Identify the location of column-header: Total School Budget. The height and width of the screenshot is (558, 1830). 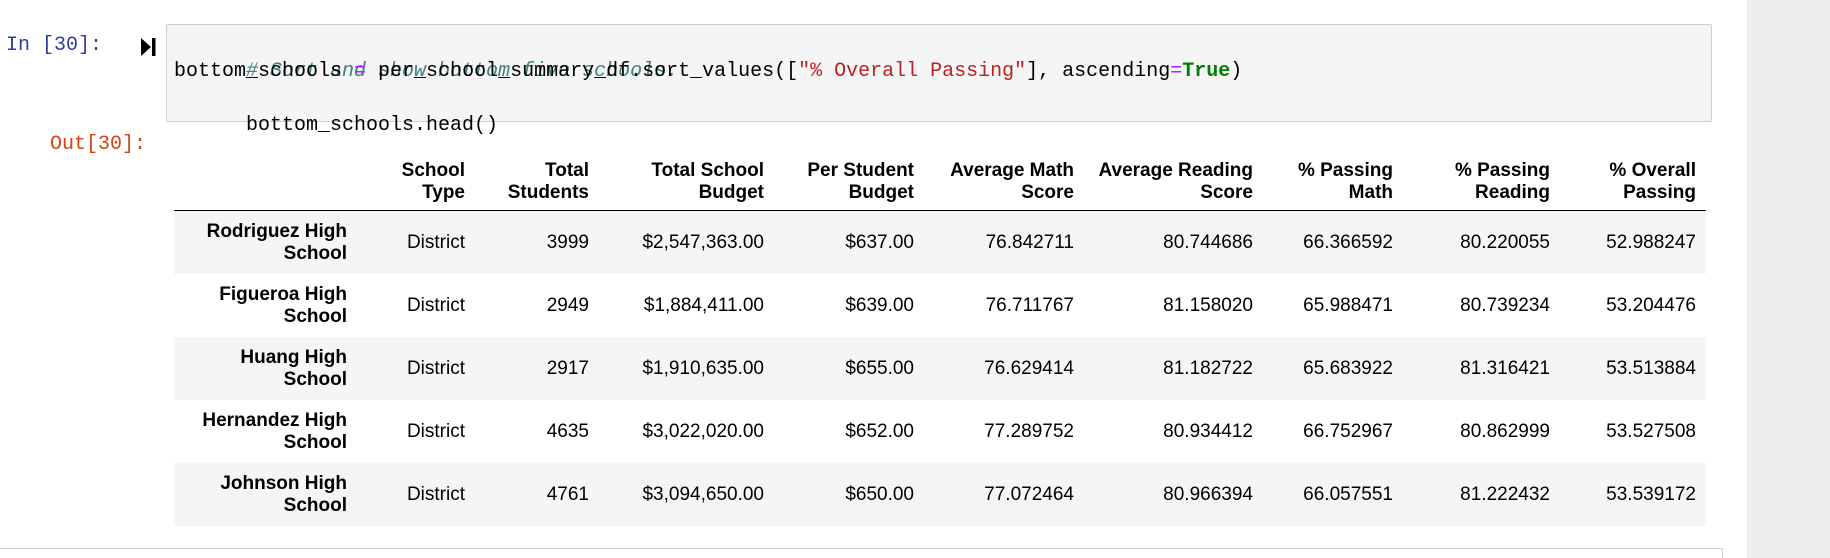
(686, 183).